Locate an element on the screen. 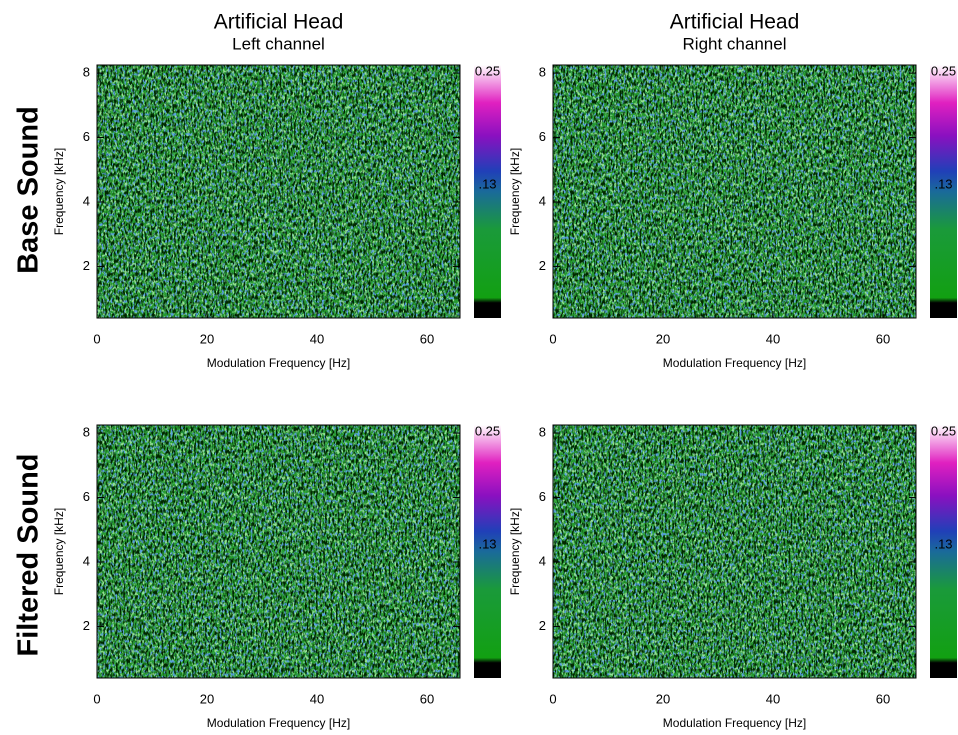 The width and height of the screenshot is (958, 735). row-label: Filtered Sound is located at coordinates (29, 555).